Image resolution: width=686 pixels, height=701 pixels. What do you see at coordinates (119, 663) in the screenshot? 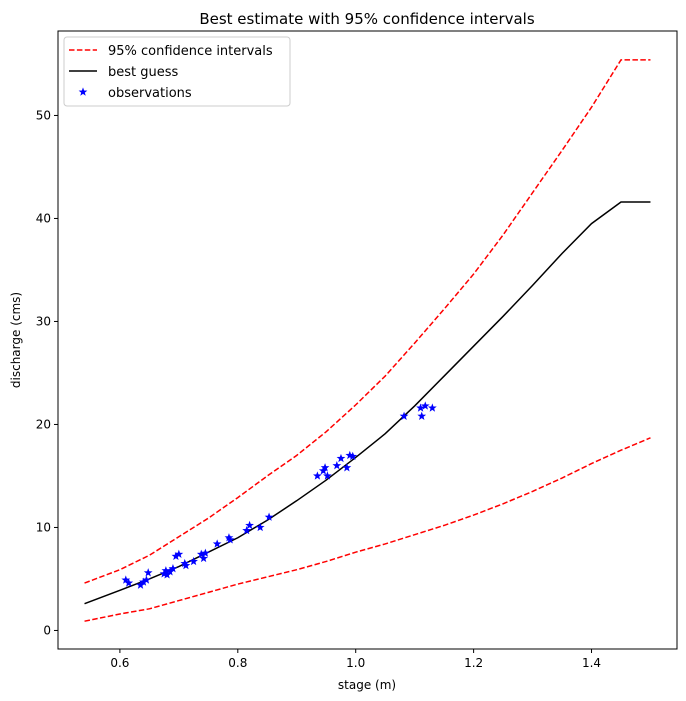
I see `x-tick-label: 0.6` at bounding box center [119, 663].